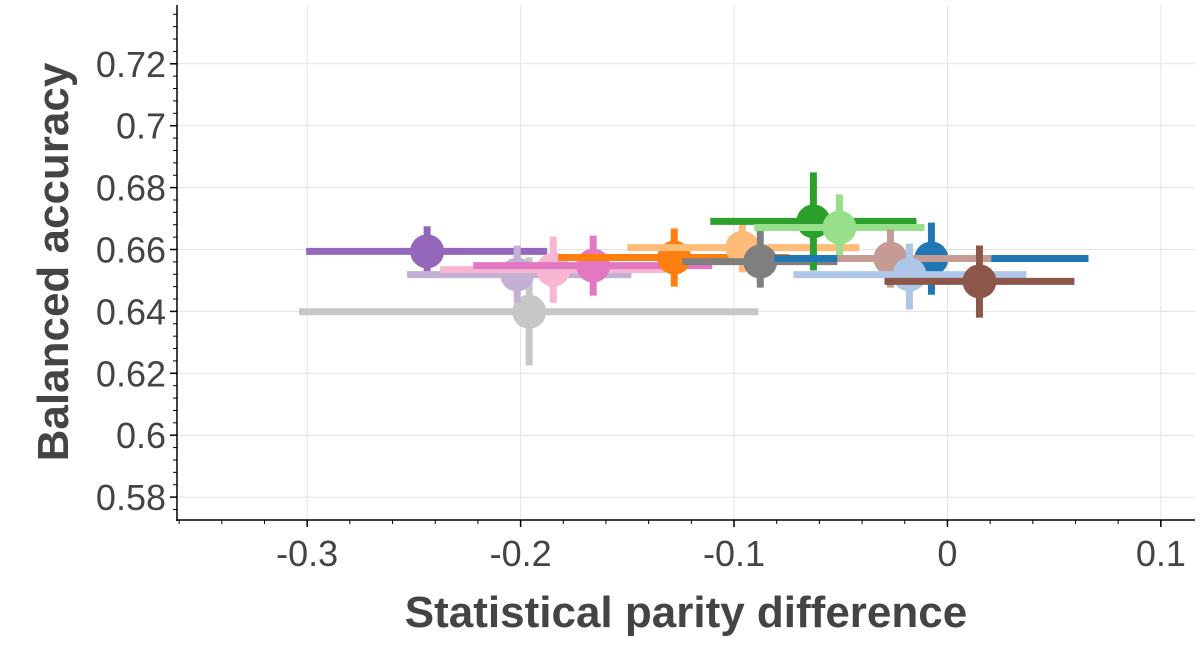 The height and width of the screenshot is (650, 1200). Describe the element at coordinates (53, 261) in the screenshot. I see `y-axis-label: Balanced accuracy` at that location.